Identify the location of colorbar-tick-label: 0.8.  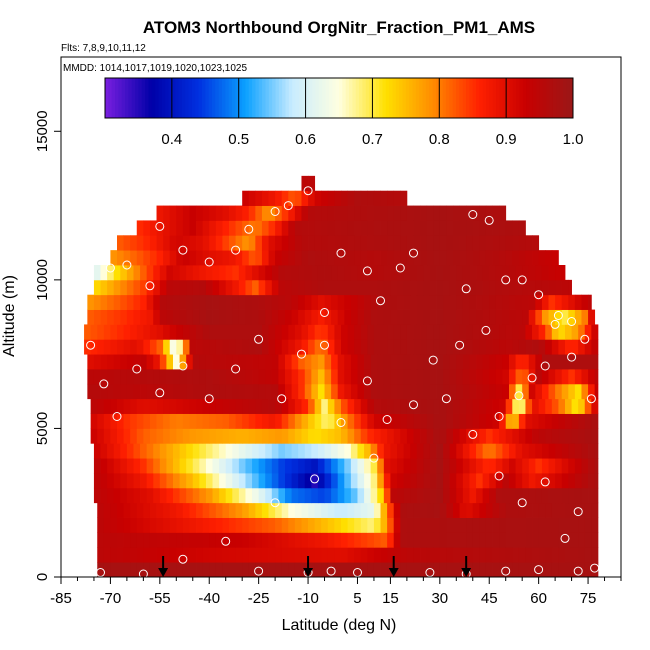
(439, 139).